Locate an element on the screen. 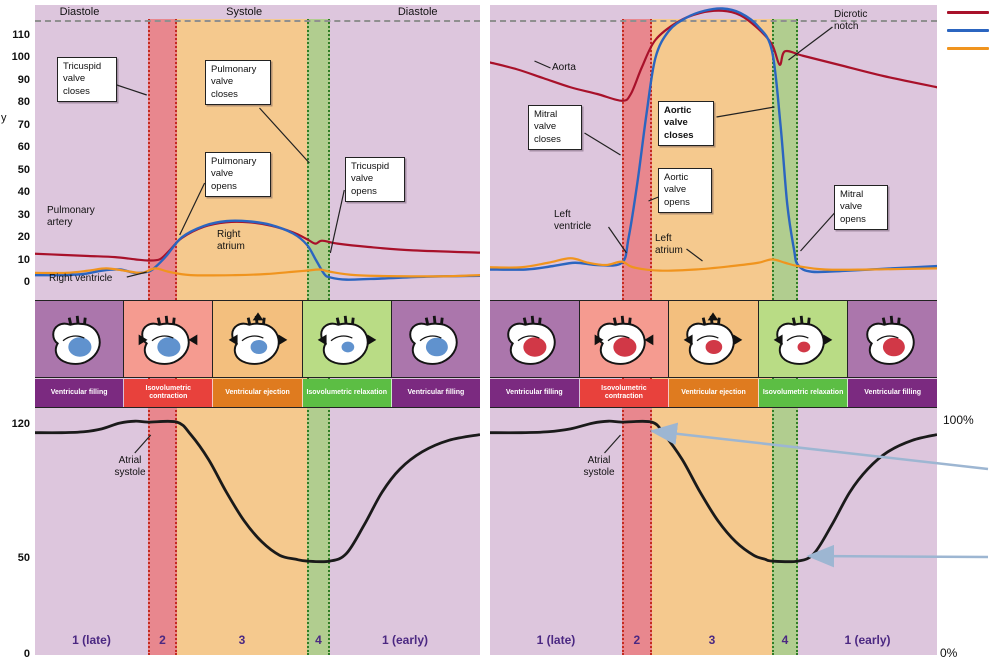  volume-tick-50: 50 is located at coordinates (23, 558).